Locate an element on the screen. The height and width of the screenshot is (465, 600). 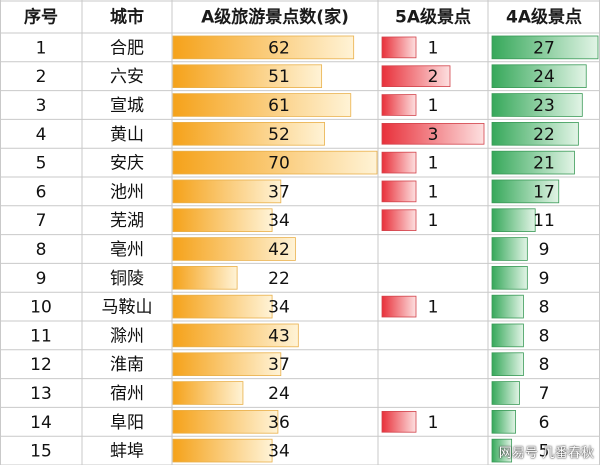
city-name: 淮南 is located at coordinates (127, 365).